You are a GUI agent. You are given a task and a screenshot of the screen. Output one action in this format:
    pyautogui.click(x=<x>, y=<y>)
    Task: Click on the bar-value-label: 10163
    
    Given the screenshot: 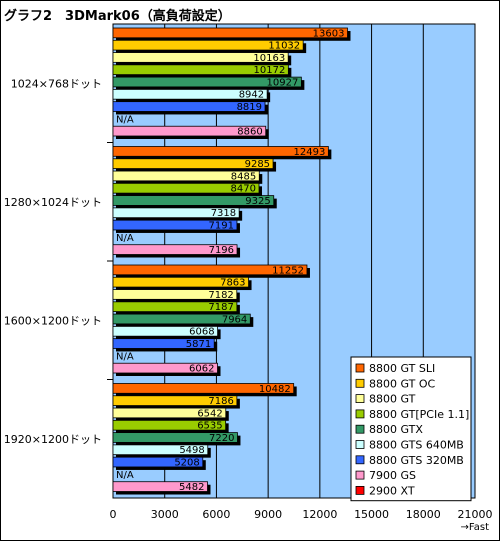 What is the action you would take?
    pyautogui.click(x=269, y=58)
    